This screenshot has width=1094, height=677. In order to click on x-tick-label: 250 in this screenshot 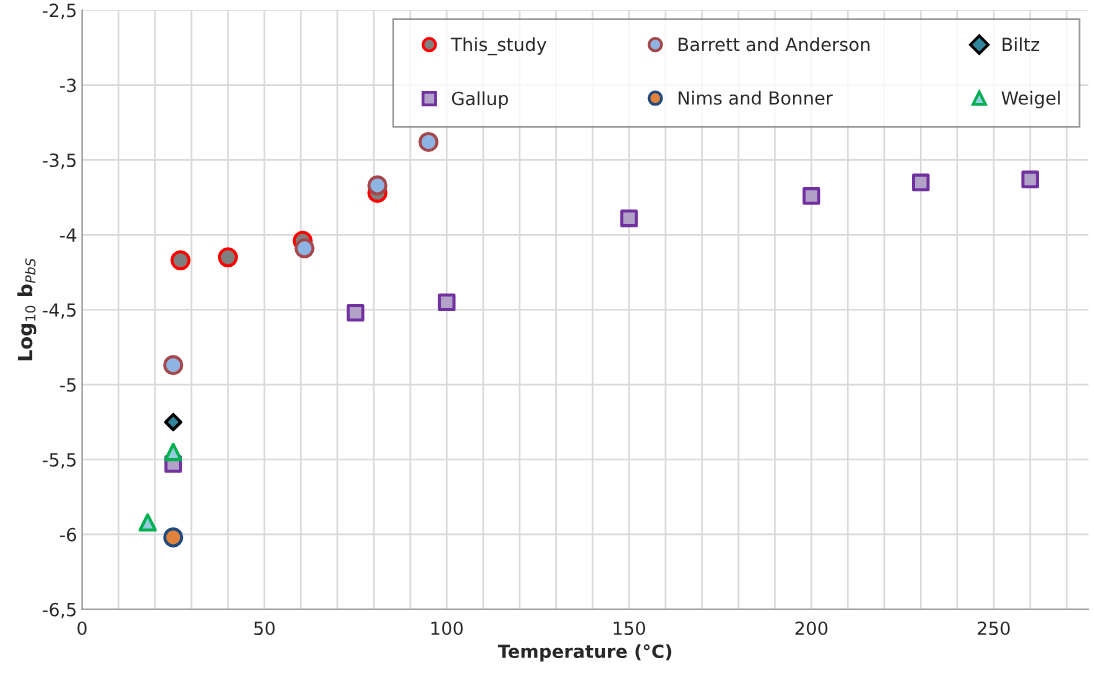, I will do `click(993, 628)`.